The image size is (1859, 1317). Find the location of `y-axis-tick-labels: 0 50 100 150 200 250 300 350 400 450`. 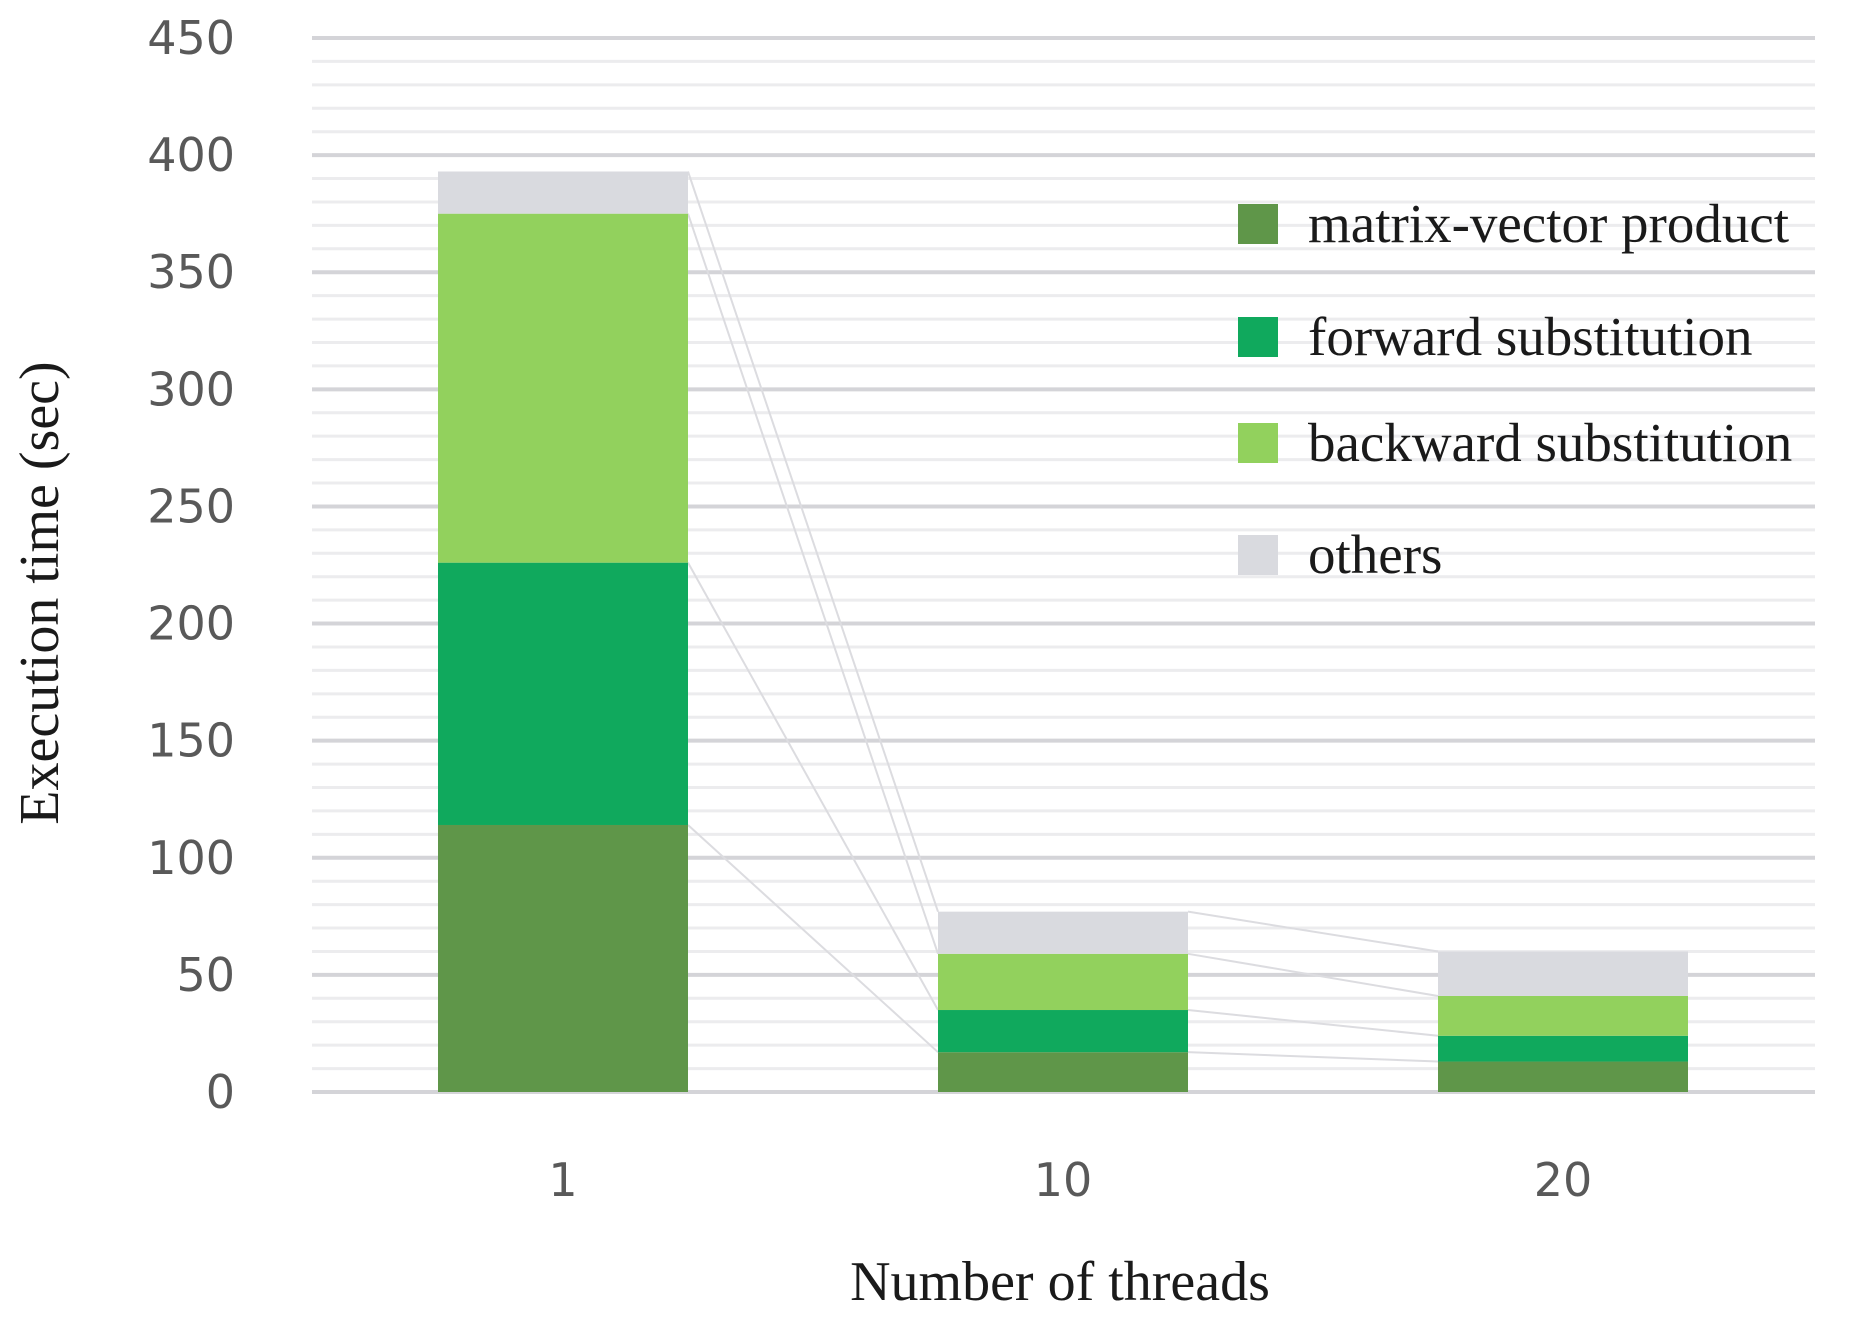

y-axis-tick-labels: 0 50 100 150 200 250 300 350 400 450 is located at coordinates (191, 565).